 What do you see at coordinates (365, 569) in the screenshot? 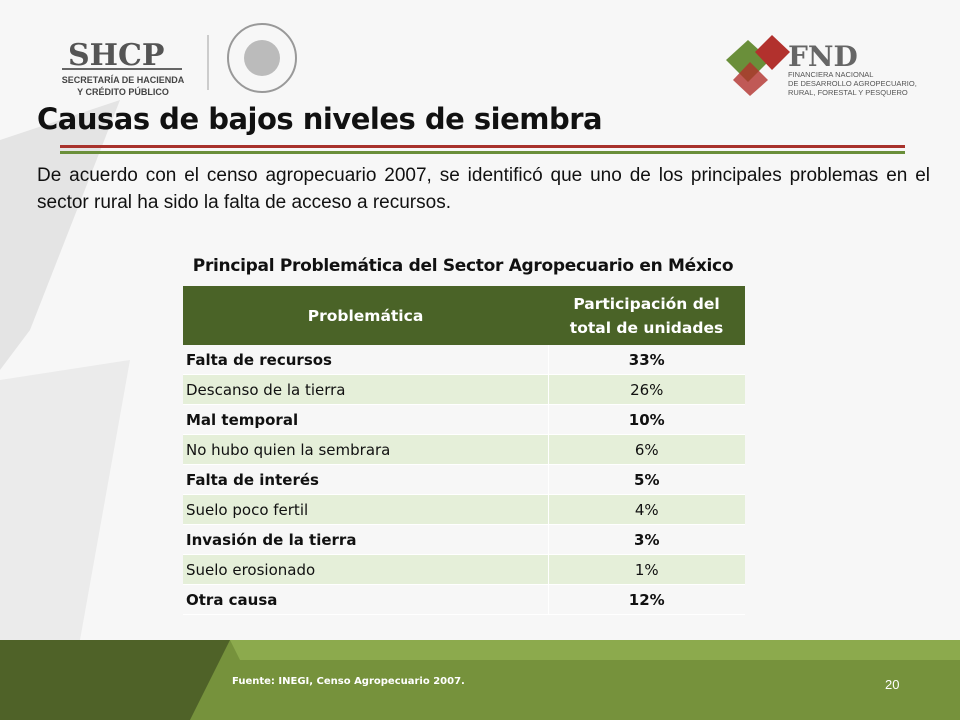
I see `problem-cell: Suelo erosionado` at bounding box center [365, 569].